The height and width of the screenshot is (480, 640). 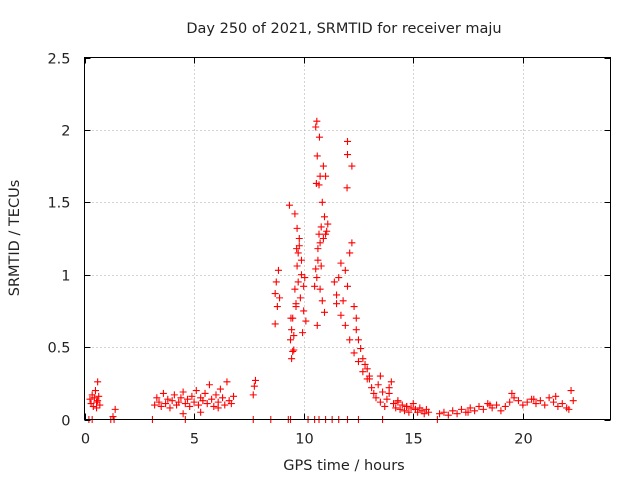 What do you see at coordinates (343, 466) in the screenshot?
I see `x-axis-label: GPS time / hours` at bounding box center [343, 466].